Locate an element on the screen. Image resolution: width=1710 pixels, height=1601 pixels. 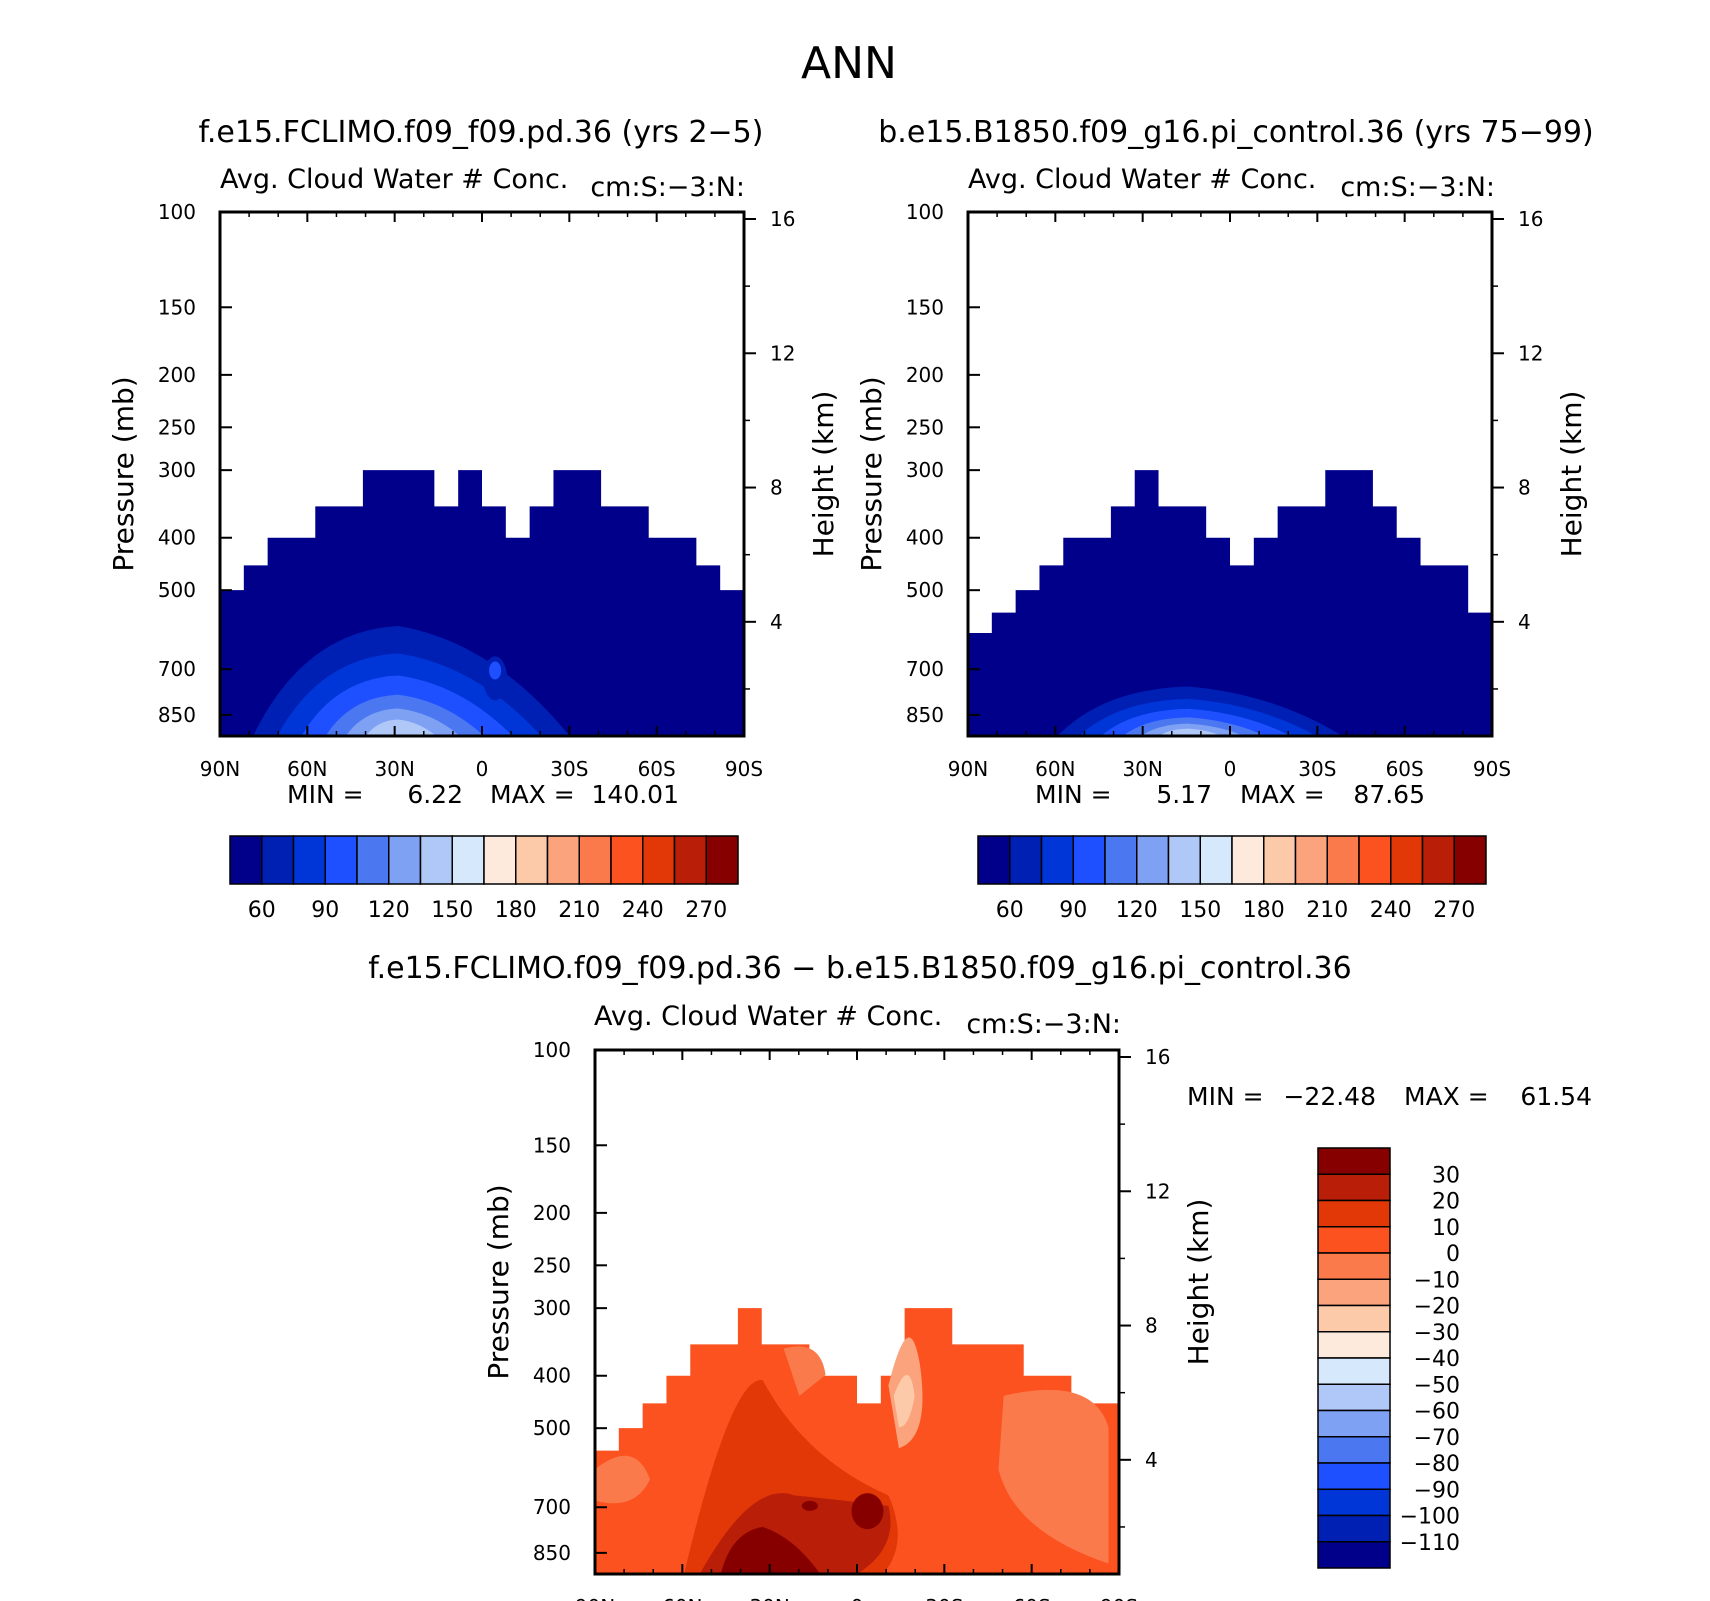
colorbar-label: 210 is located at coordinates (579, 910).